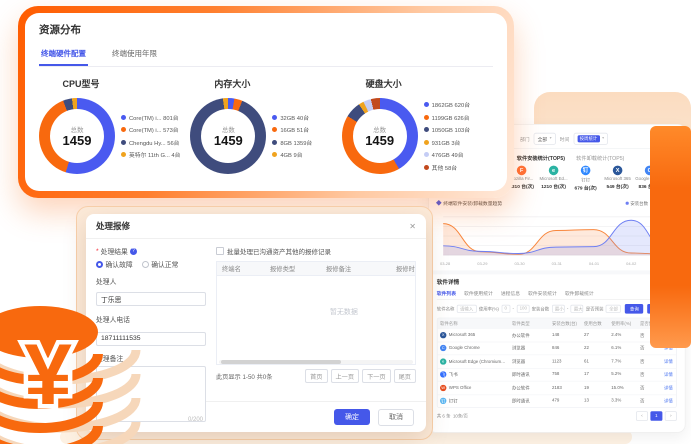  What do you see at coordinates (443, 335) in the screenshot?
I see `app-icon: X` at bounding box center [443, 335].